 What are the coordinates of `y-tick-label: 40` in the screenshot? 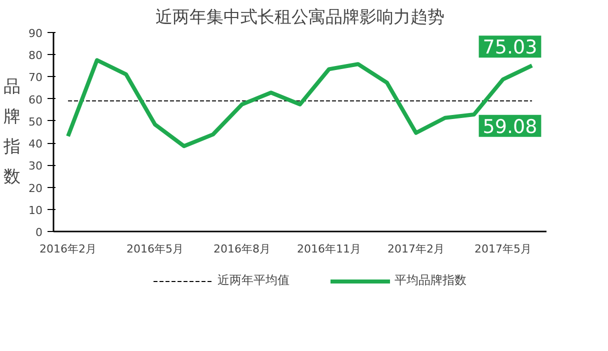 It's located at (35, 144).